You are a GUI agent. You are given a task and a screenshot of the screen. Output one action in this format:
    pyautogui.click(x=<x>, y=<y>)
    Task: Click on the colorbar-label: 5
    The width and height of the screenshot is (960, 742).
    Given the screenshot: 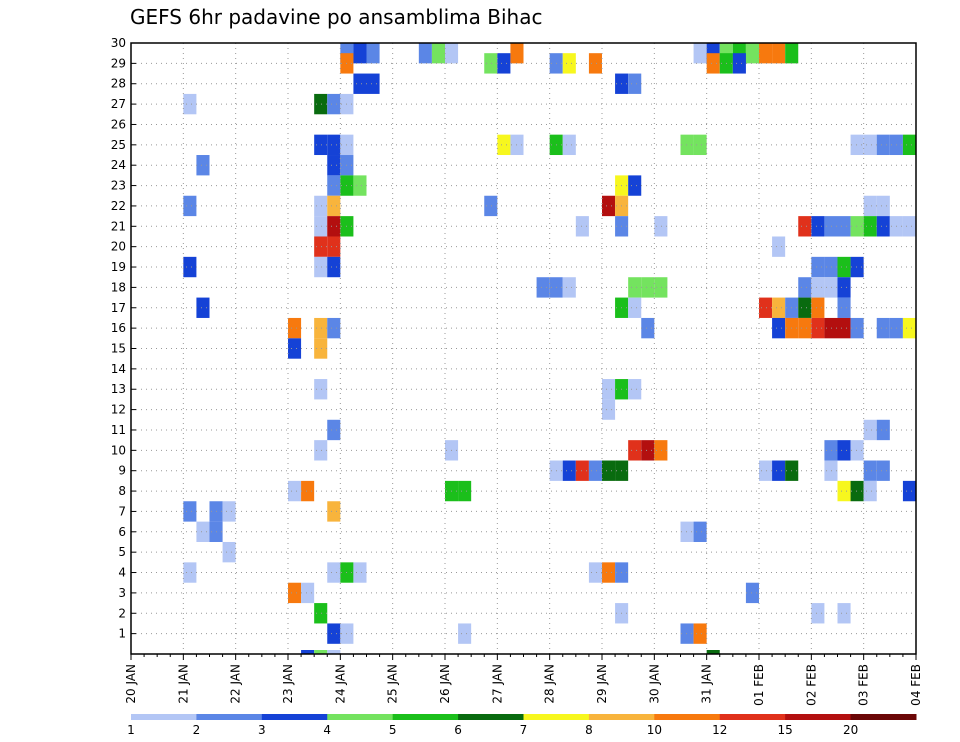 What is the action you would take?
    pyautogui.click(x=393, y=730)
    